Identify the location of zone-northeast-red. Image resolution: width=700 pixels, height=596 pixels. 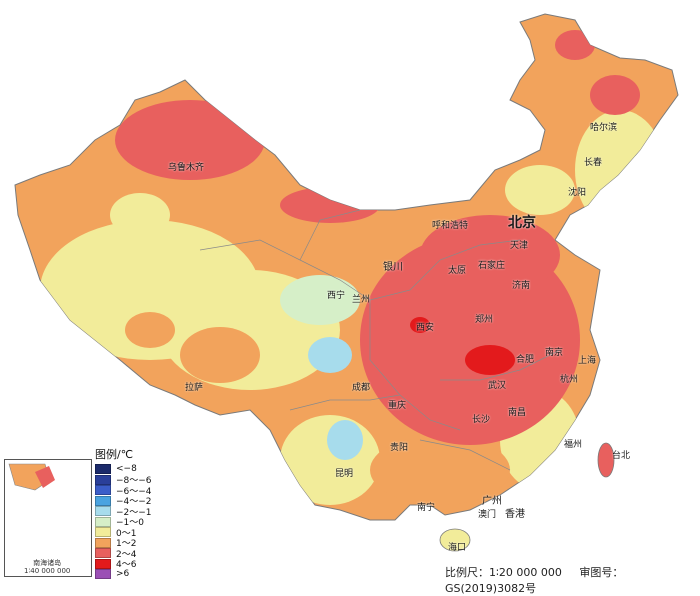
(575, 45).